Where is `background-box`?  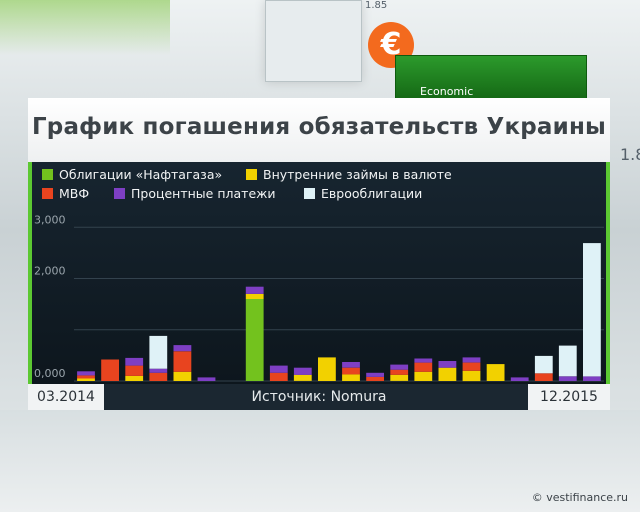
background-box is located at coordinates (313, 41).